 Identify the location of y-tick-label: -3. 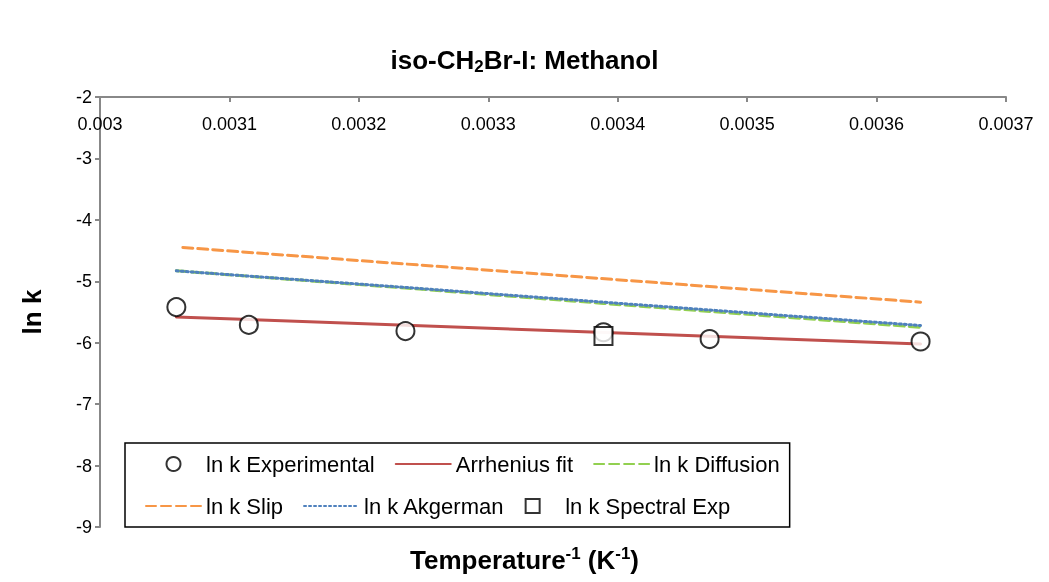
(83, 158).